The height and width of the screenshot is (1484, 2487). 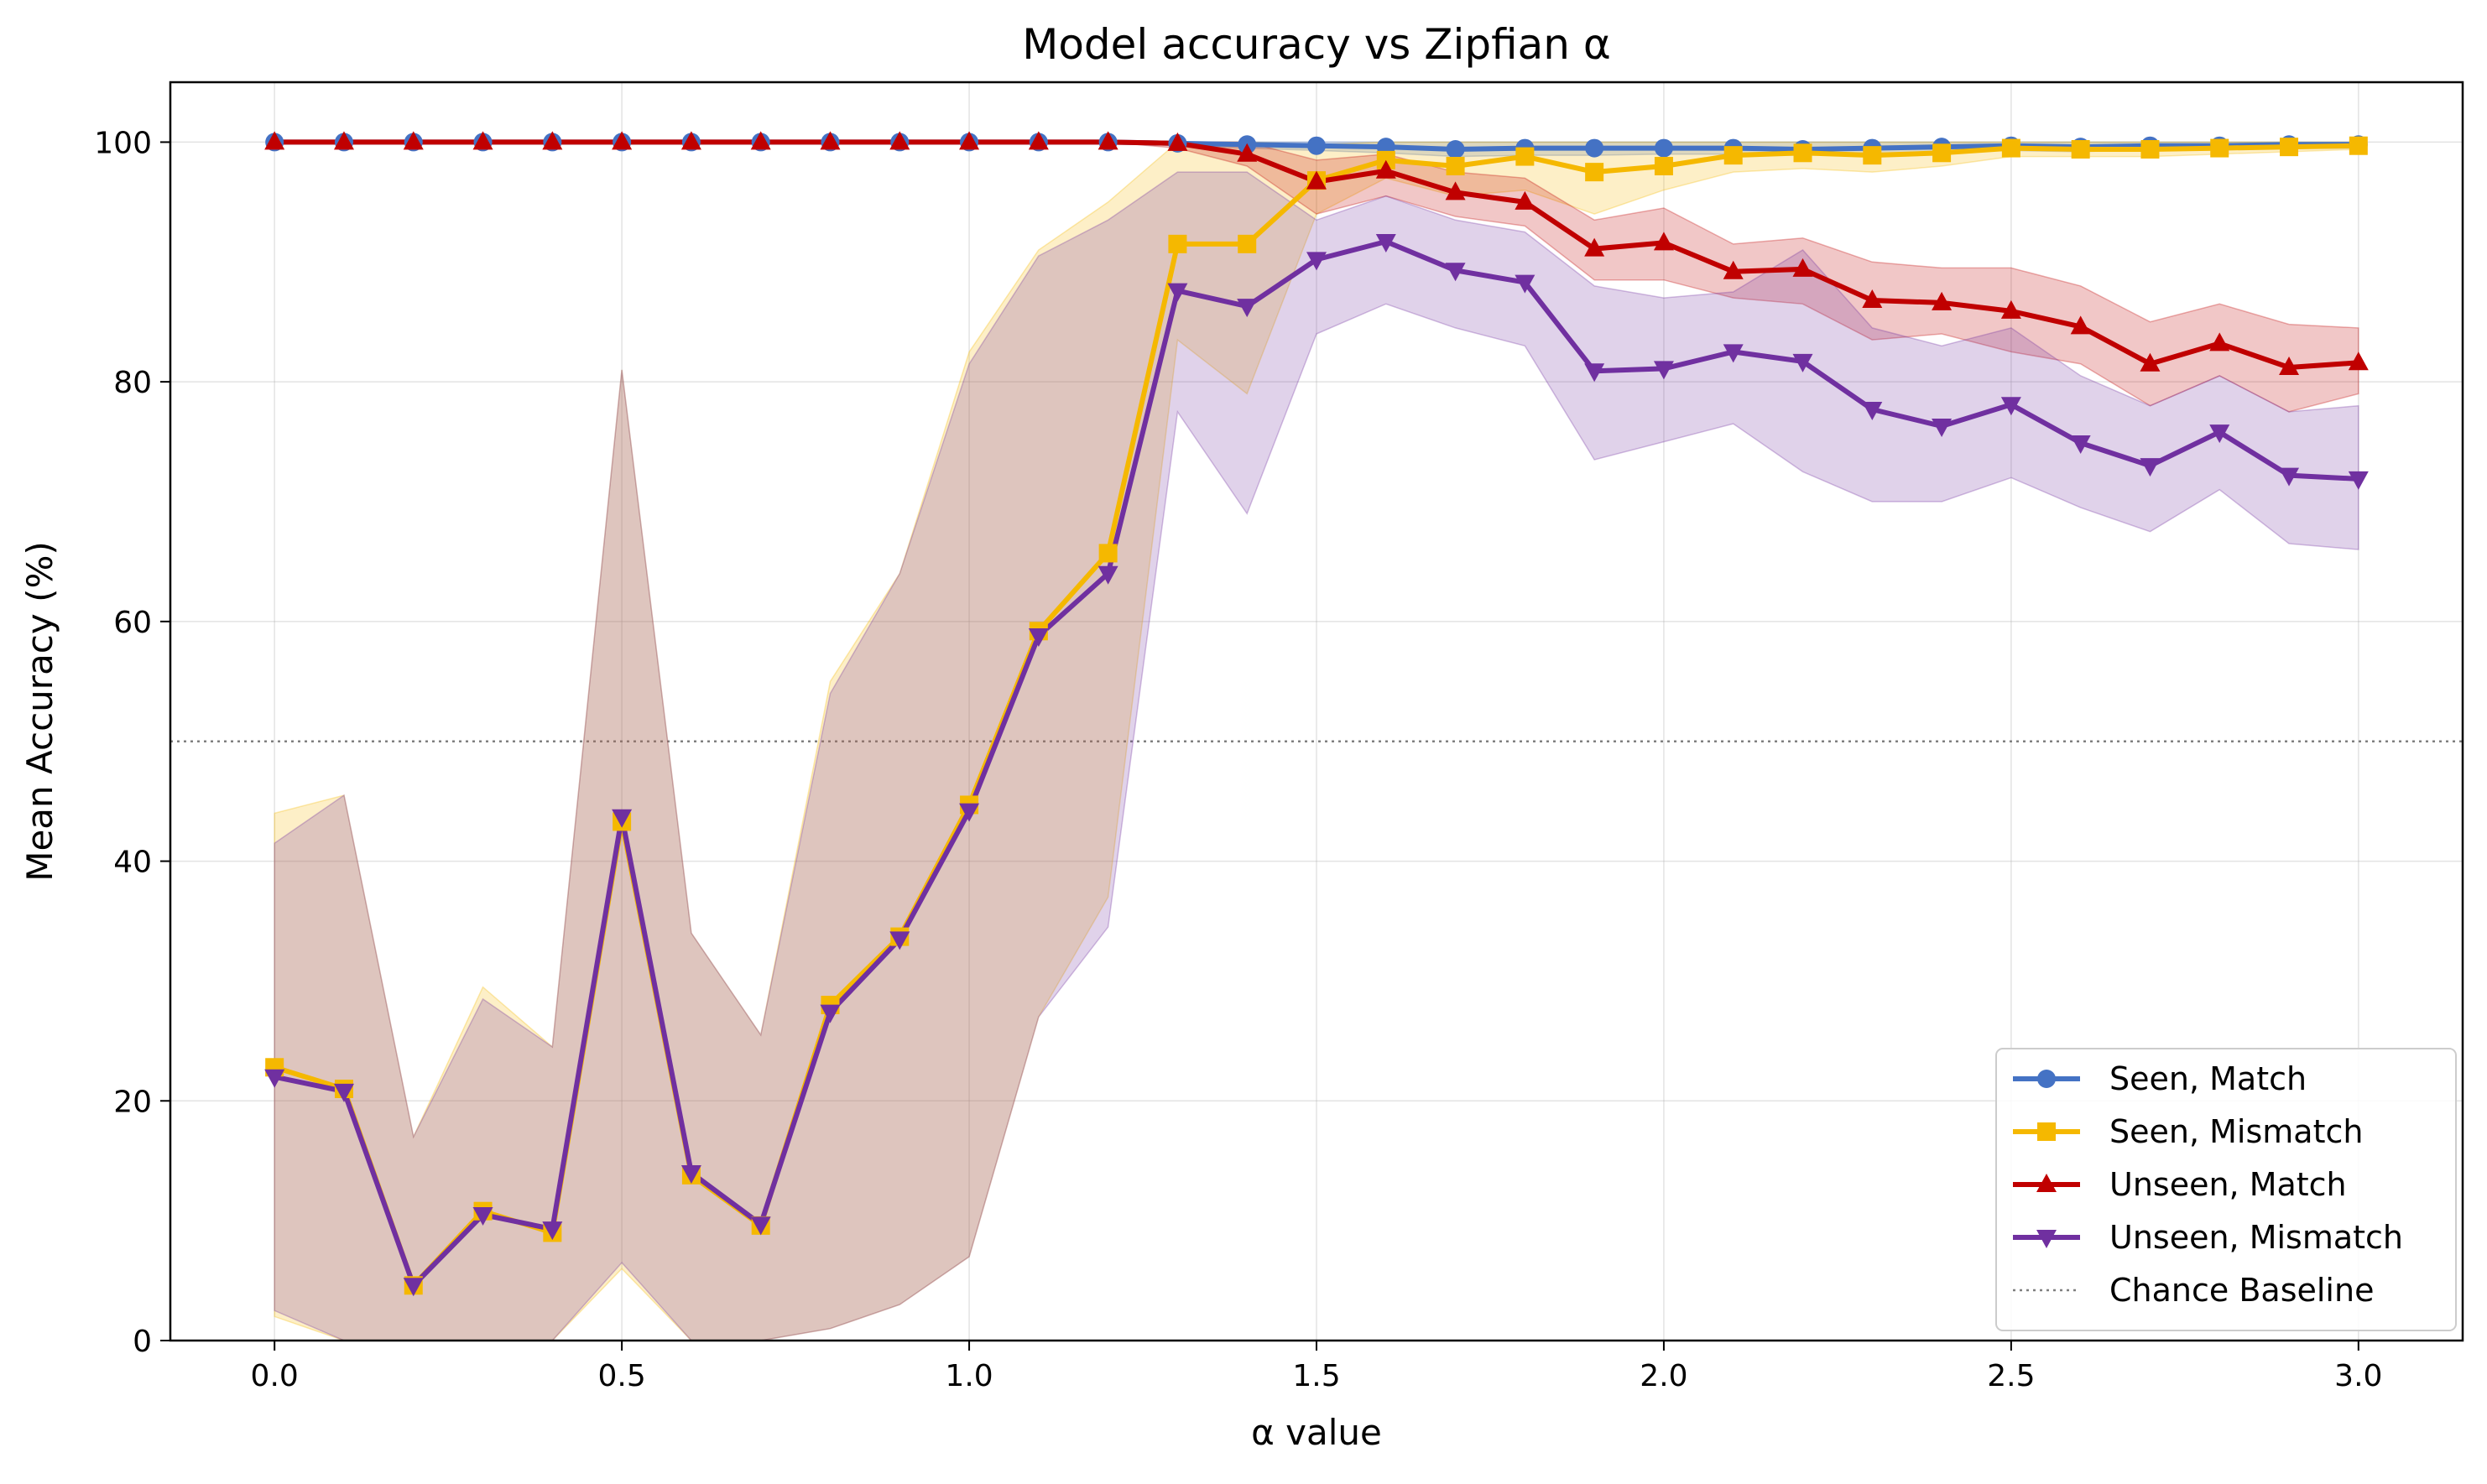 I want to click on legend-marker-unseen-match, so click(x=2047, y=1183).